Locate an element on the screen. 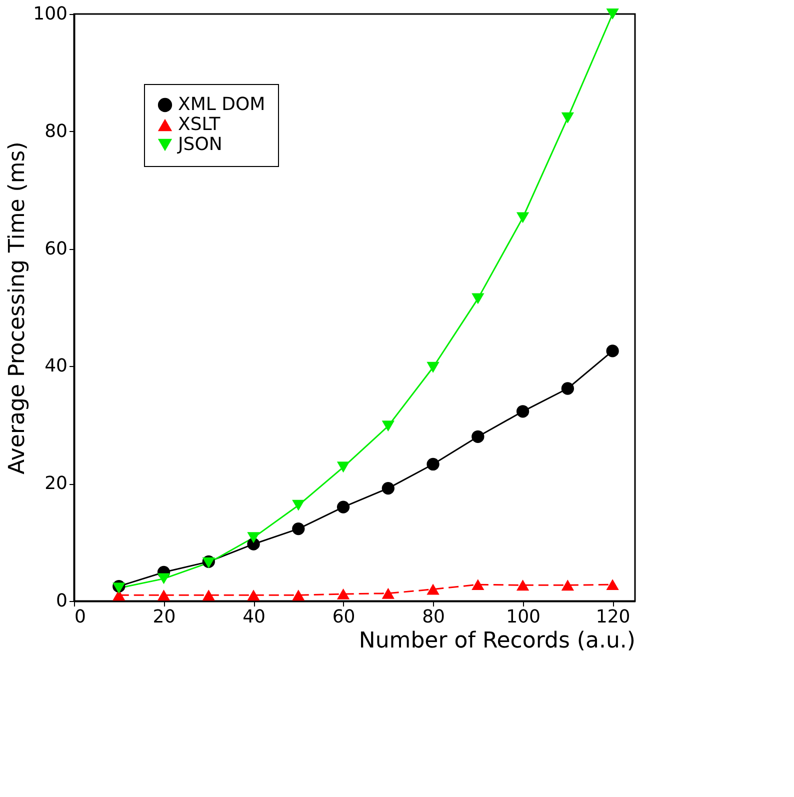  x-tick-label: 0 is located at coordinates (80, 617).